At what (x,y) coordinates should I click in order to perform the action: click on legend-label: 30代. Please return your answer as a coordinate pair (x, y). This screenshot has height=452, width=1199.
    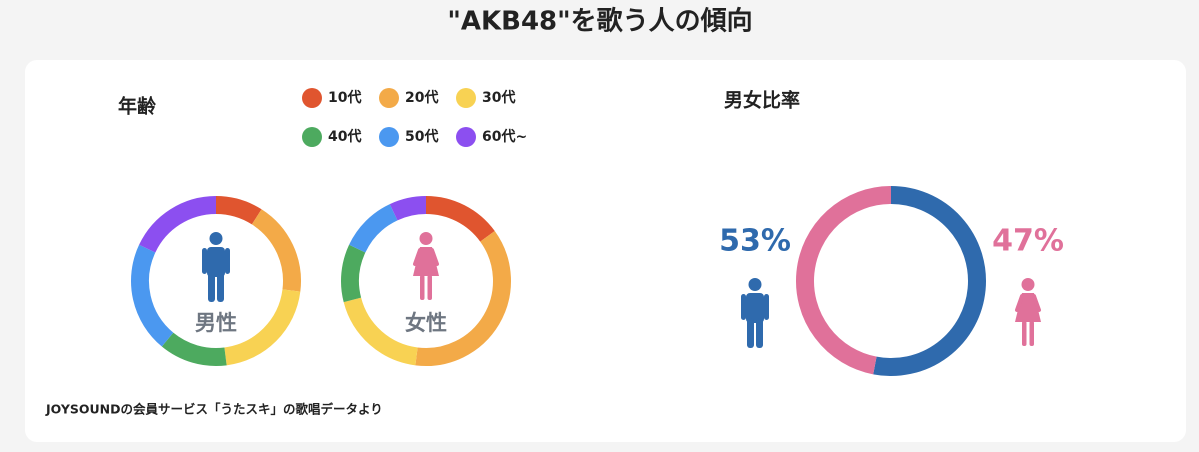
    Looking at the image, I should click on (498, 97).